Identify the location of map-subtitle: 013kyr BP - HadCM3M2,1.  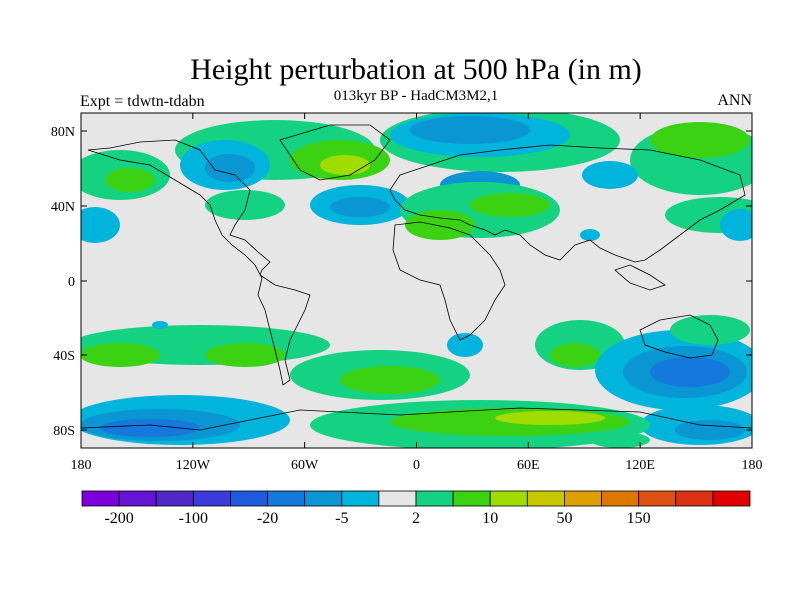
(416, 96).